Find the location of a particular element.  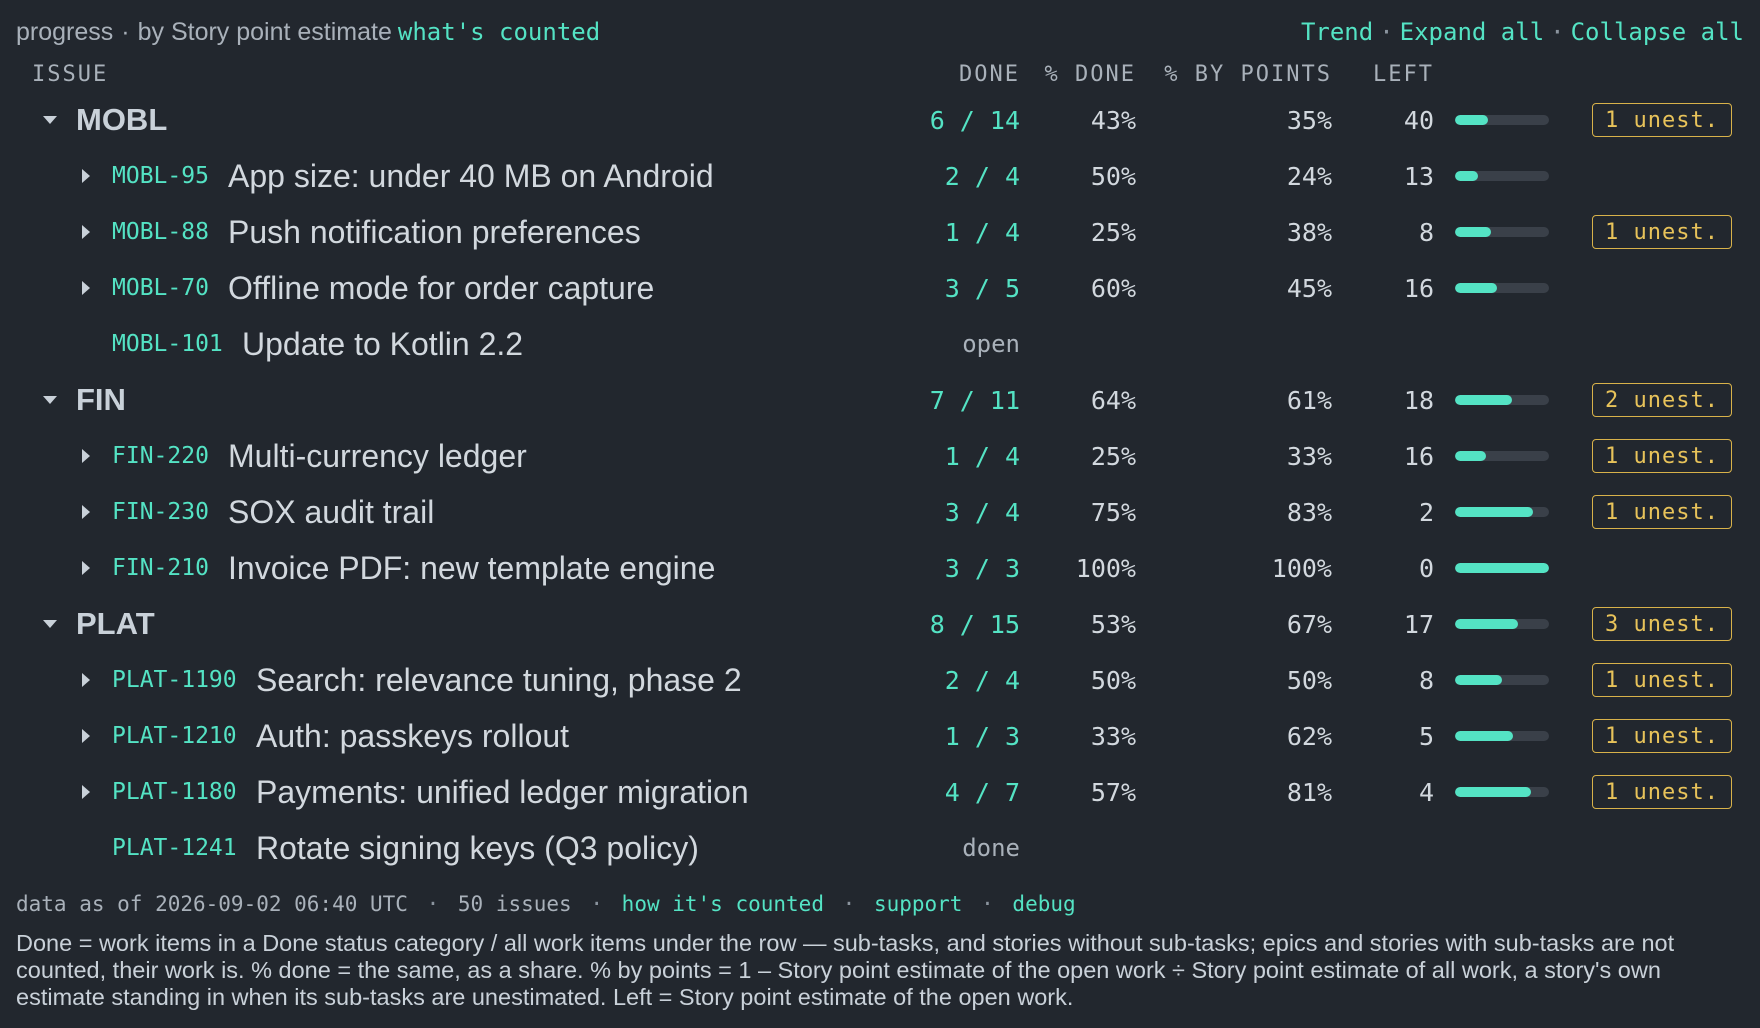

points-left: 0 is located at coordinates (1426, 568).